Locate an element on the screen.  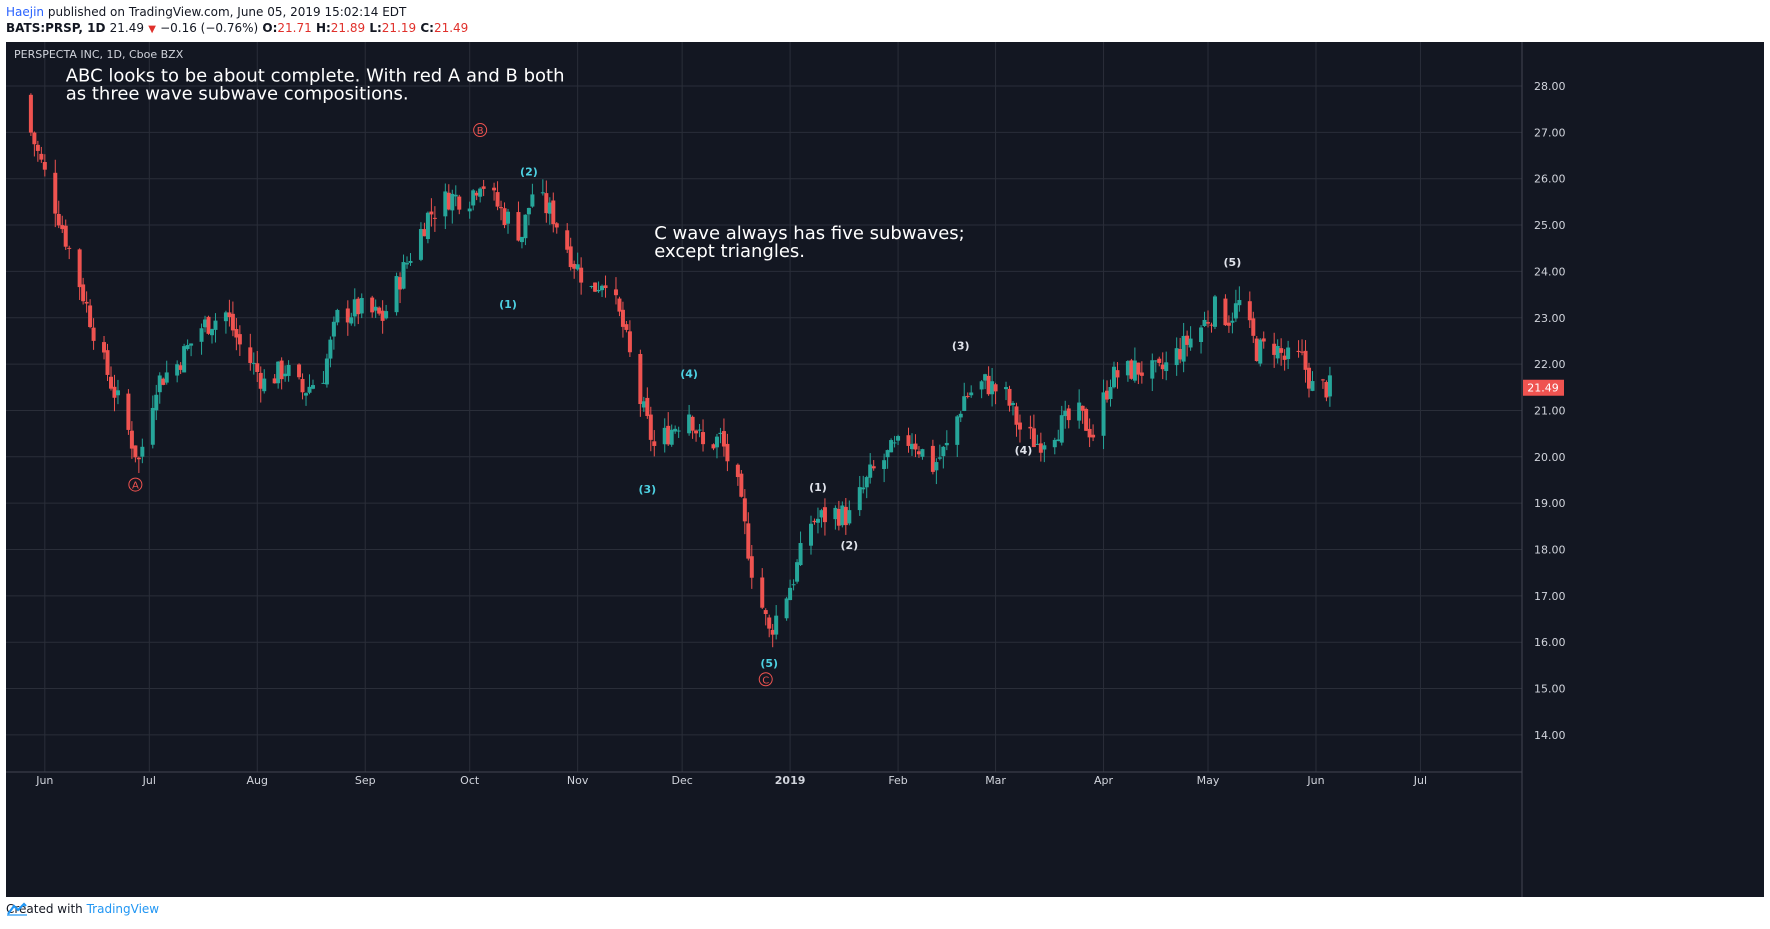
author-link: Haejin is located at coordinates (25, 12).